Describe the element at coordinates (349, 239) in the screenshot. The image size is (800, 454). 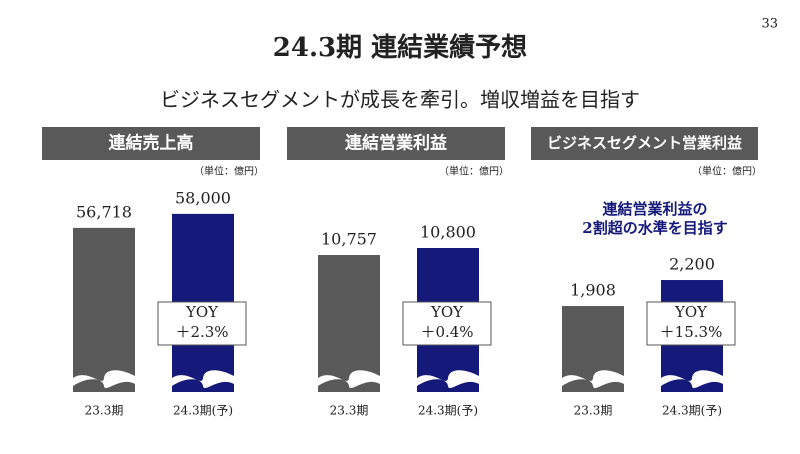
I see `value-label: 10,757` at that location.